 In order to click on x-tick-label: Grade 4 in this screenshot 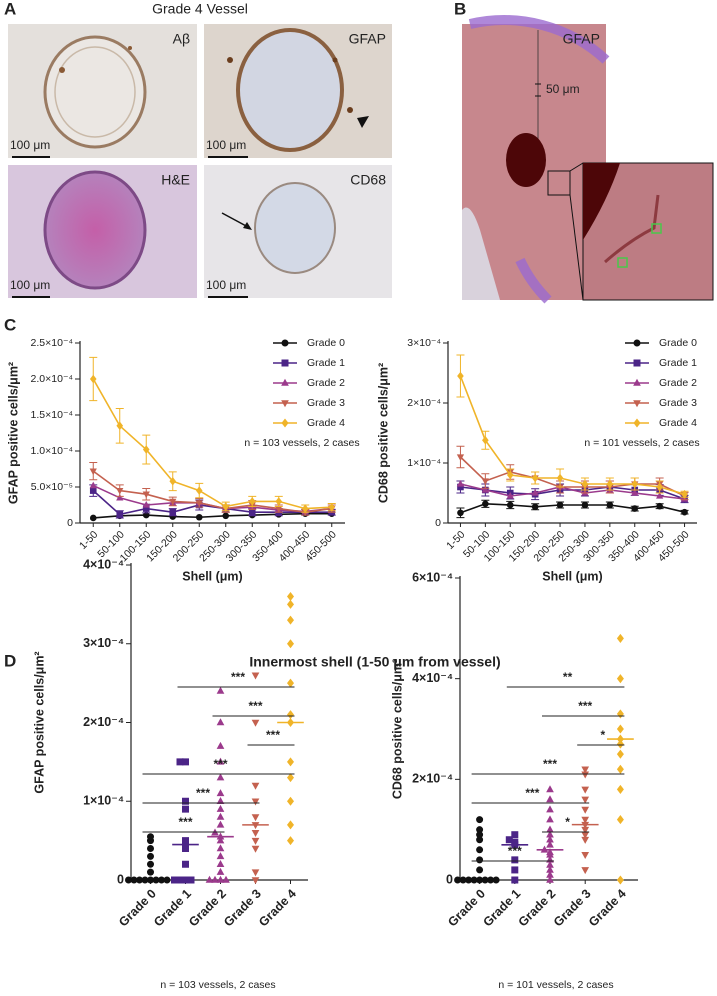, I will do `click(607, 908)`.